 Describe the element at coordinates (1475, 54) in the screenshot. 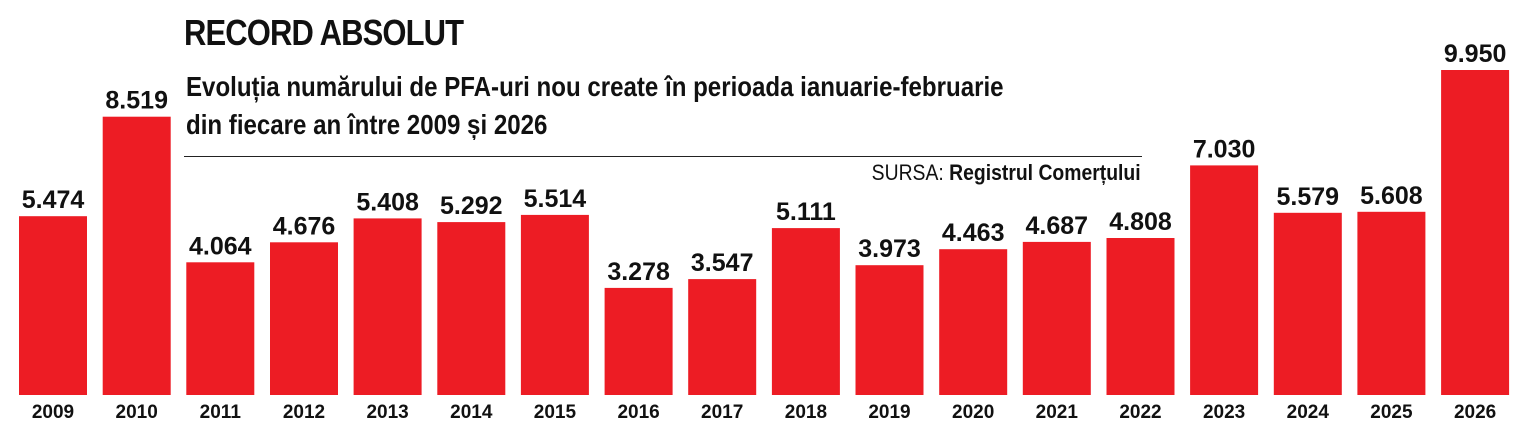

I see `value-label-2026: 9.950` at that location.